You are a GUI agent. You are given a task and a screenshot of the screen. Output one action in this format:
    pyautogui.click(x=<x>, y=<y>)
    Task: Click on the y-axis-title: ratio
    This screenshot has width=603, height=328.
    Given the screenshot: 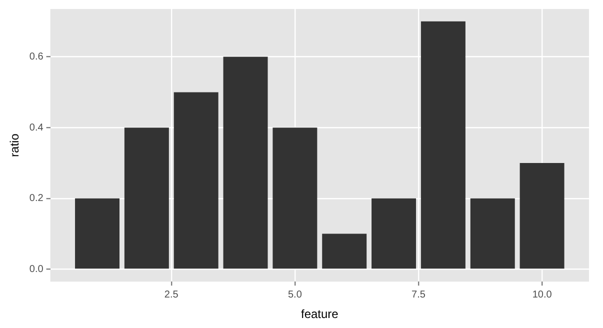 What is the action you would take?
    pyautogui.click(x=15, y=145)
    